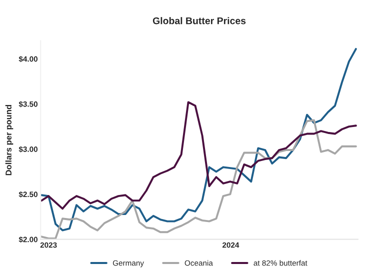 Image resolution: width=369 pixels, height=272 pixels. Describe the element at coordinates (199, 20) in the screenshot. I see `chart-title: Global Butter Prices` at that location.